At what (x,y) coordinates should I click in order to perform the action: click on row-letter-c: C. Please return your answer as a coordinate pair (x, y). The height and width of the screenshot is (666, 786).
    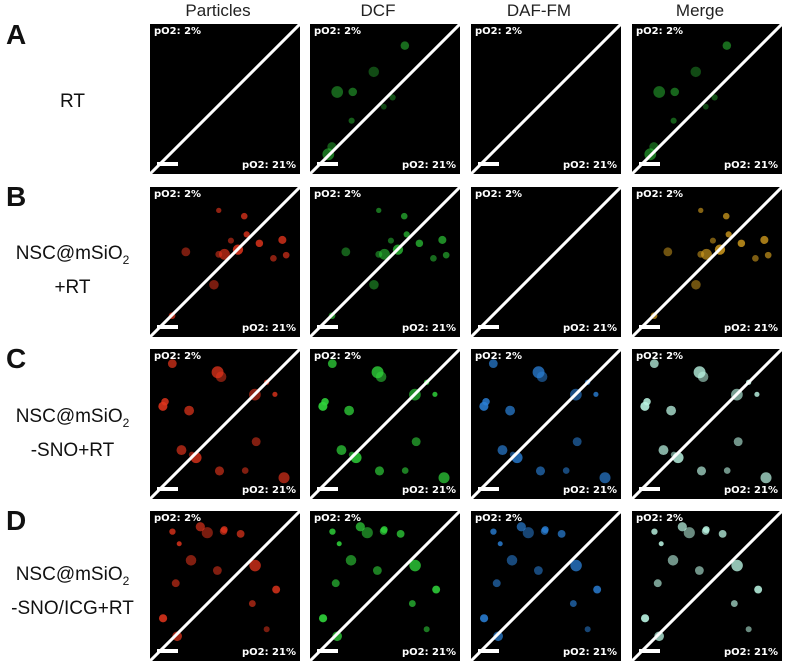
    Looking at the image, I should click on (16, 358).